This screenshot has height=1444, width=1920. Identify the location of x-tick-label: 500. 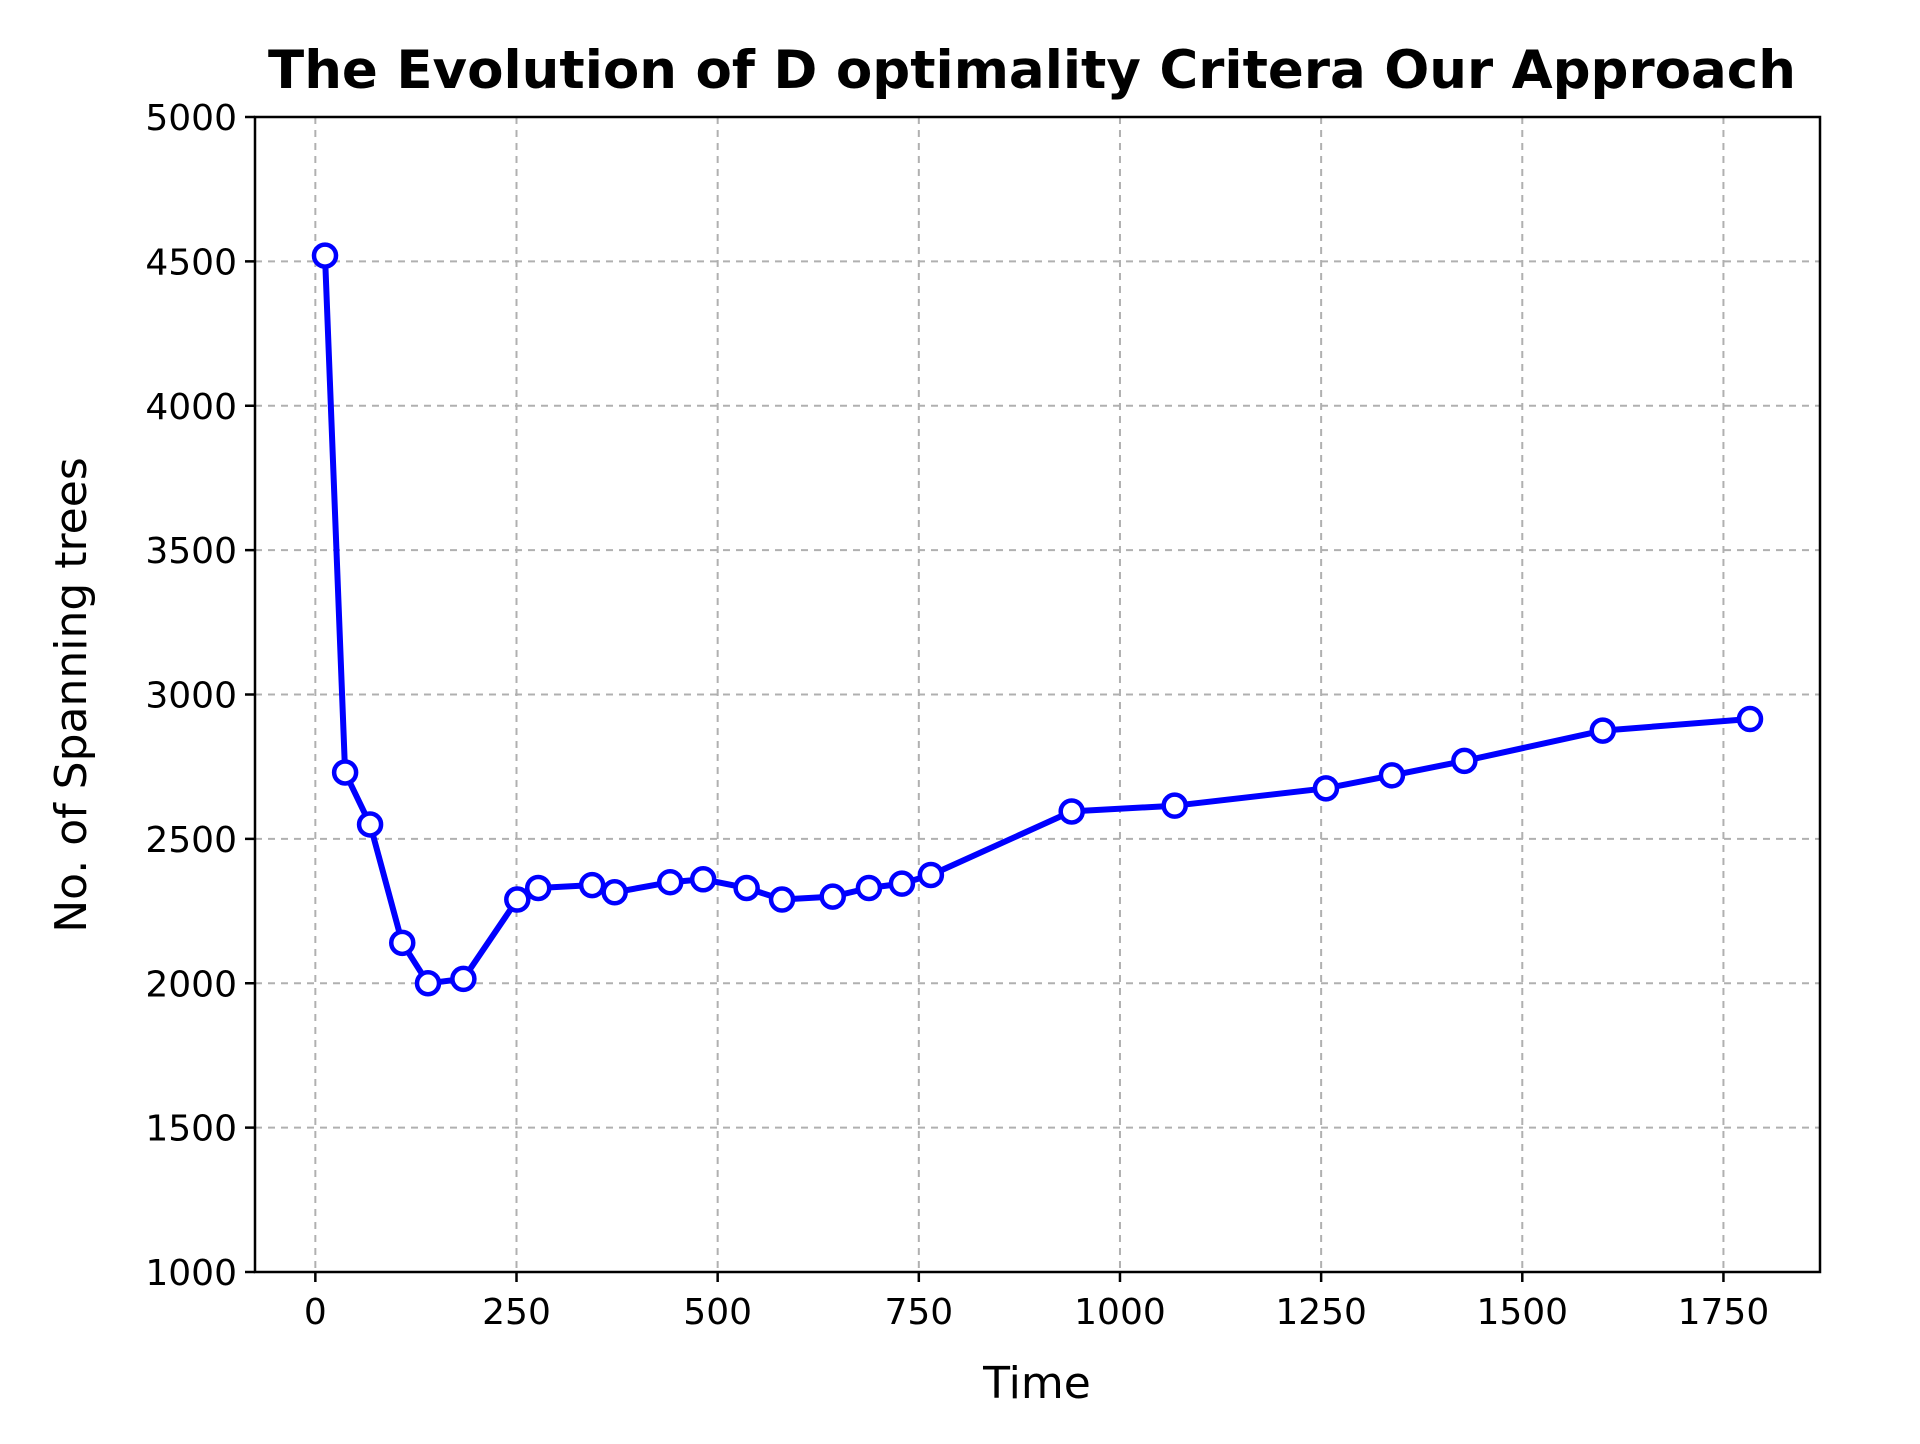
(717, 1312).